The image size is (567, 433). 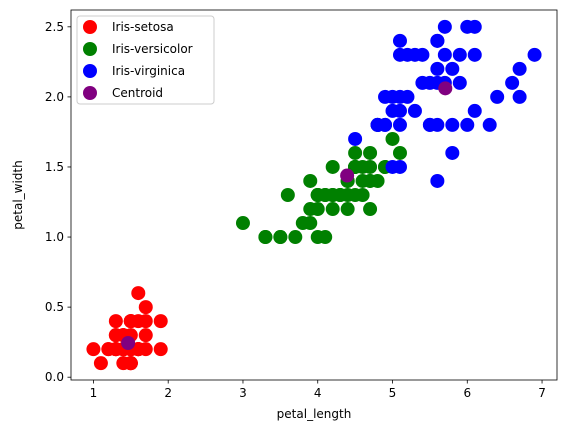 What do you see at coordinates (54, 167) in the screenshot?
I see `y-tick-label: 1.5` at bounding box center [54, 167].